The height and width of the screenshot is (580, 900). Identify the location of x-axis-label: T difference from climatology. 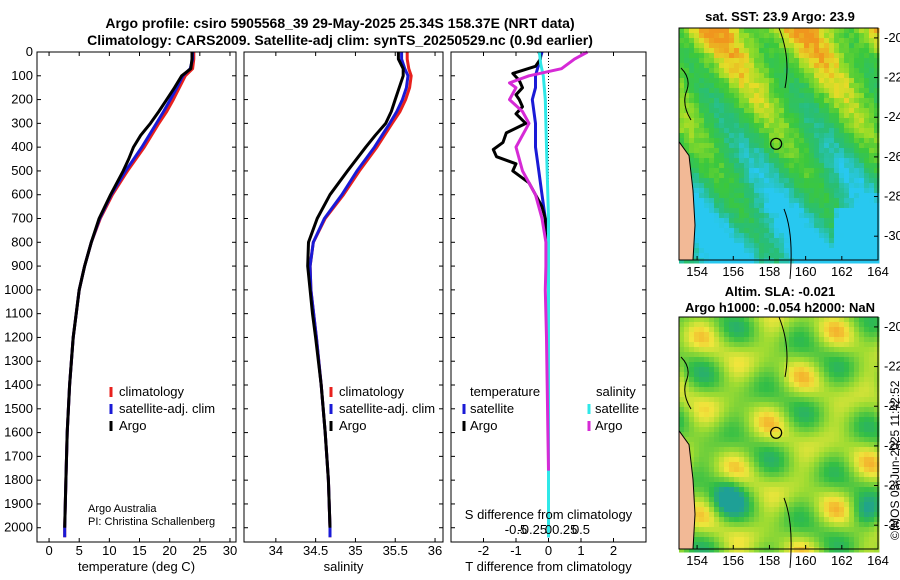
(548, 566).